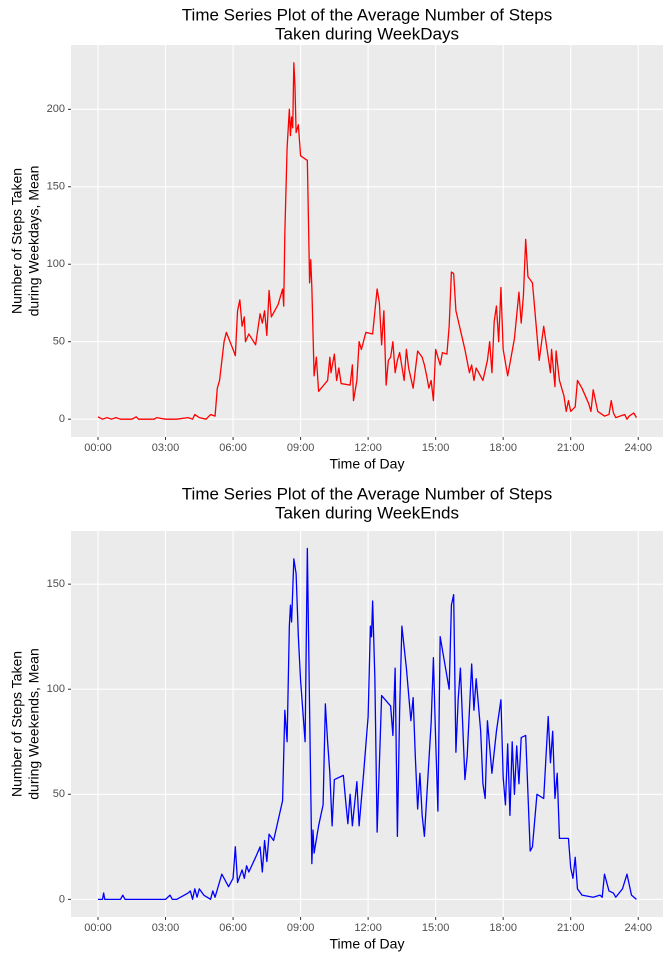 This screenshot has height=960, width=672. I want to click on y-tick-label: 200, so click(56, 109).